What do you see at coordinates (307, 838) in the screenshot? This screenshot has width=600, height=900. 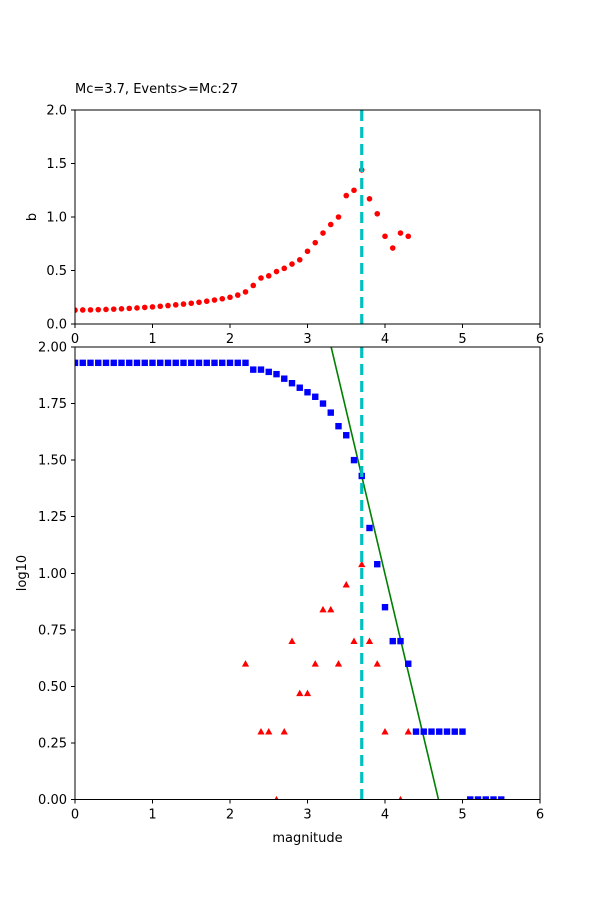 I see `x-axis-label-magnitude: magnitude` at bounding box center [307, 838].